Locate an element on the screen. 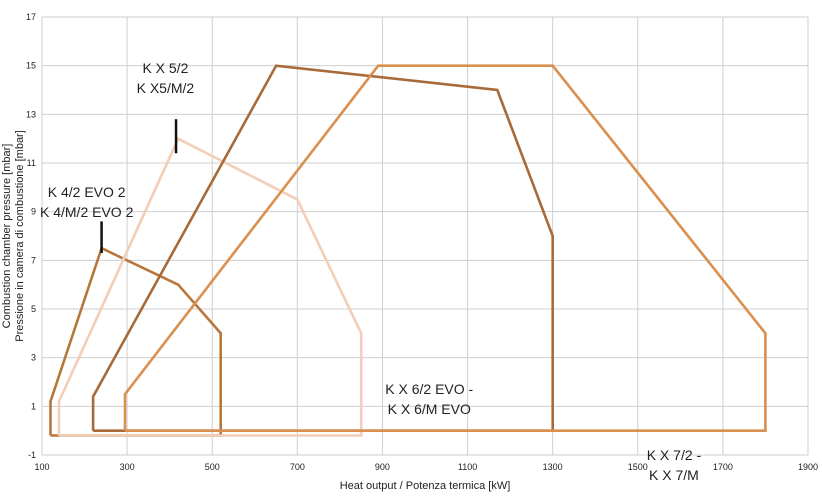 The image size is (822, 498). y-tick-label: 15 is located at coordinates (31, 66).